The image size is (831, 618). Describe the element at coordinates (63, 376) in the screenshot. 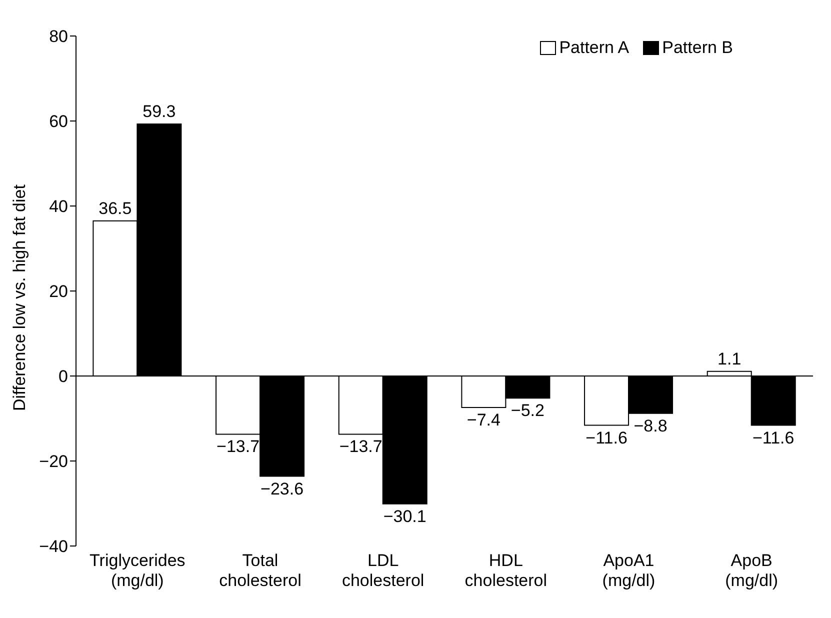

I see `y-tick-label: 0` at that location.